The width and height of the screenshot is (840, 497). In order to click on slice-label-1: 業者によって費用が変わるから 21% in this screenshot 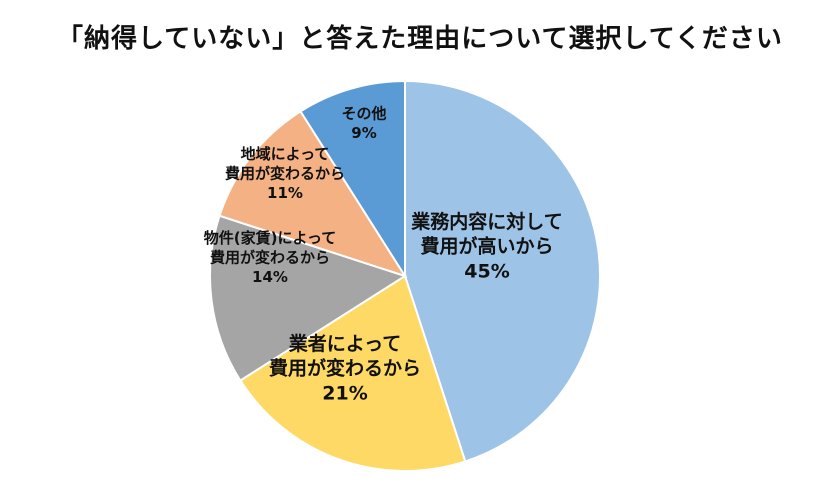, I will do `click(345, 368)`.